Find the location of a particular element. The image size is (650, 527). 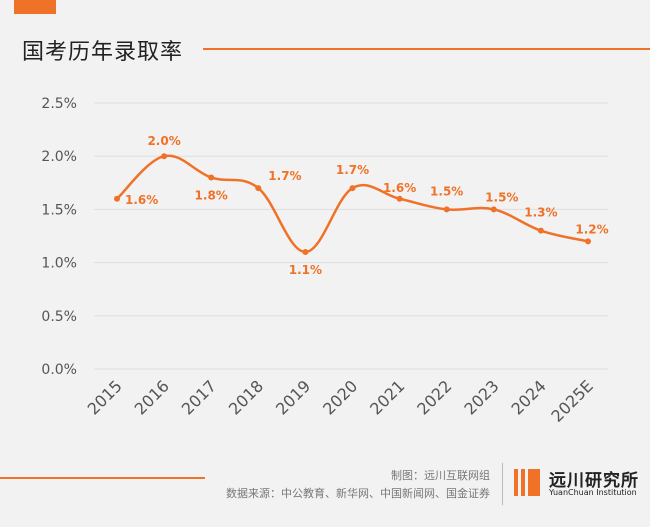

chart-maker: 制图：远川互联网组 is located at coordinates (440, 475).